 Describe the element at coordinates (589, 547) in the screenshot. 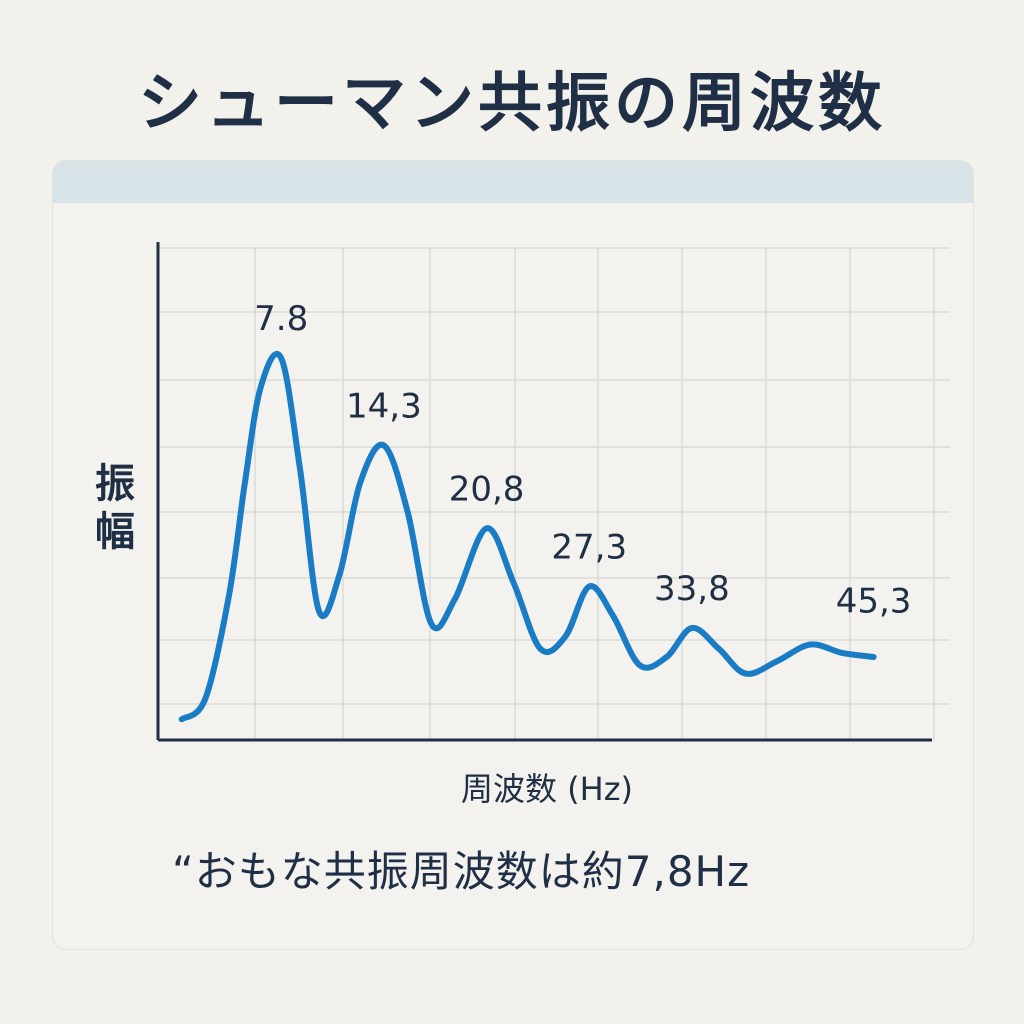

I see `peak-label: 27,3` at that location.